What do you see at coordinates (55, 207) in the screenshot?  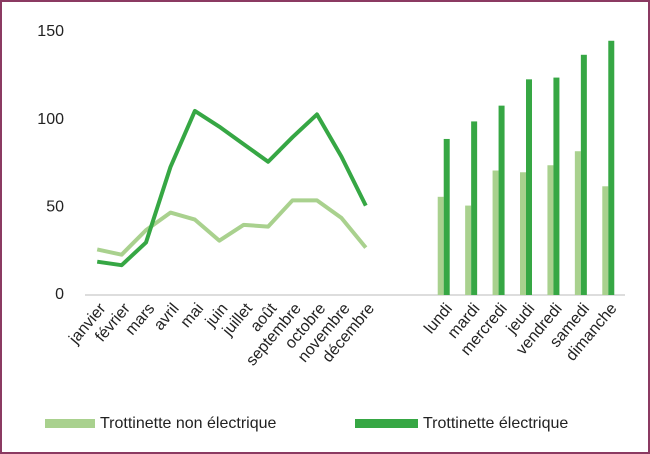 I see `y-tick-label: 50` at bounding box center [55, 207].